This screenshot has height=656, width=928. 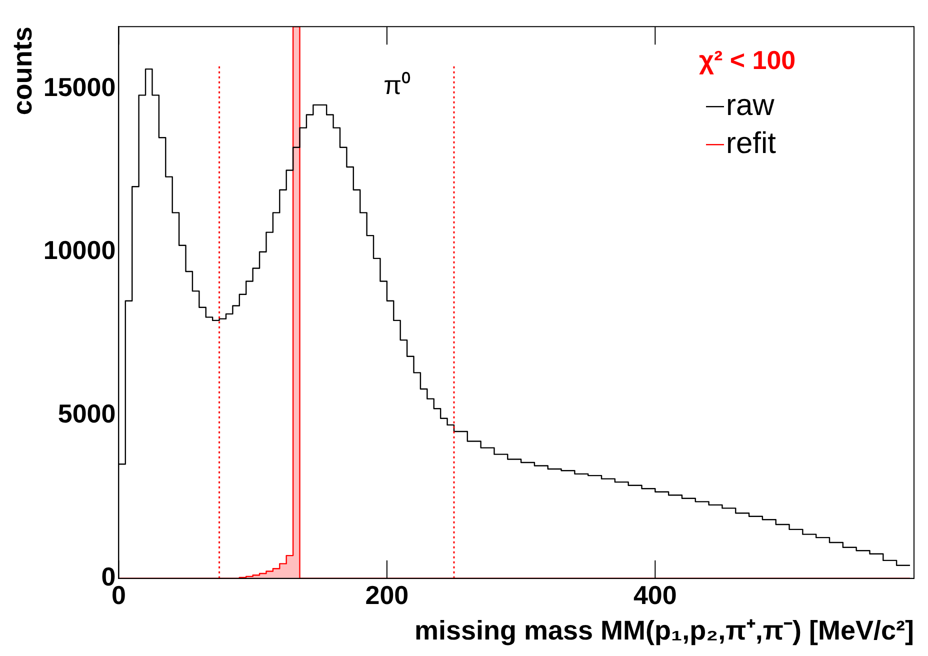 What do you see at coordinates (747, 59) in the screenshot?
I see `legend-title: χ² < 100` at bounding box center [747, 59].